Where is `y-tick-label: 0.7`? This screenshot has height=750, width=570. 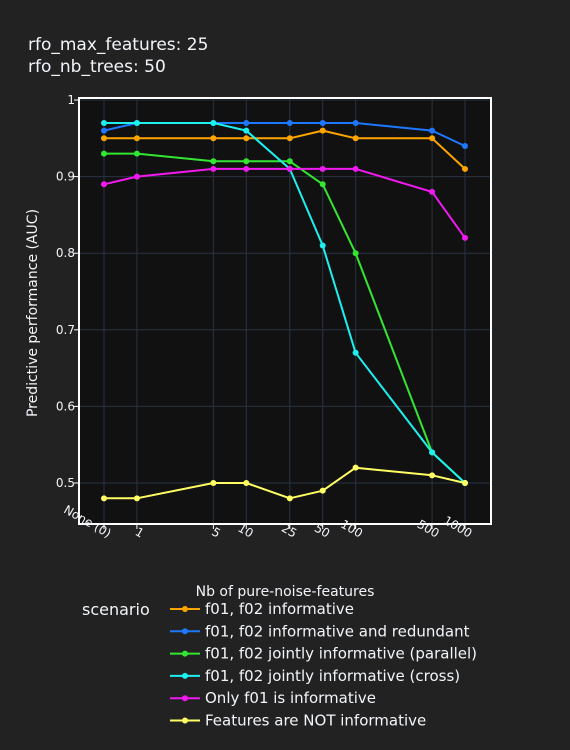
y-tick-label: 0.7 is located at coordinates (65, 330).